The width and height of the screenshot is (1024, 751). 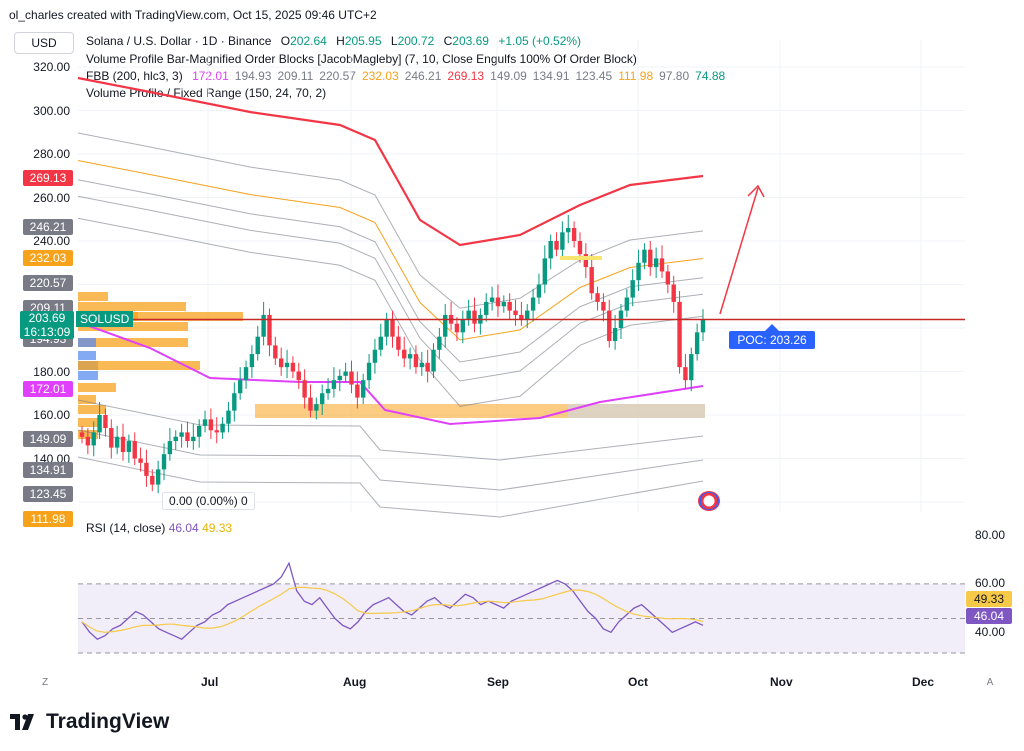 I want to click on poc-label: POC: 203.26, so click(x=772, y=340).